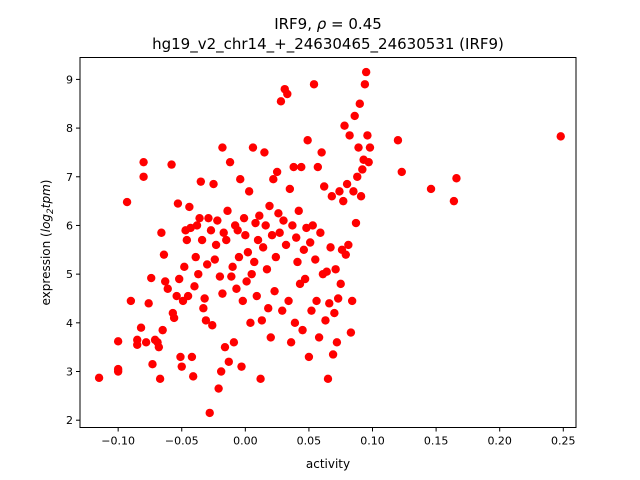 Image resolution: width=640 pixels, height=480 pixels. I want to click on y-label-prefix: expression (, so click(46, 268).